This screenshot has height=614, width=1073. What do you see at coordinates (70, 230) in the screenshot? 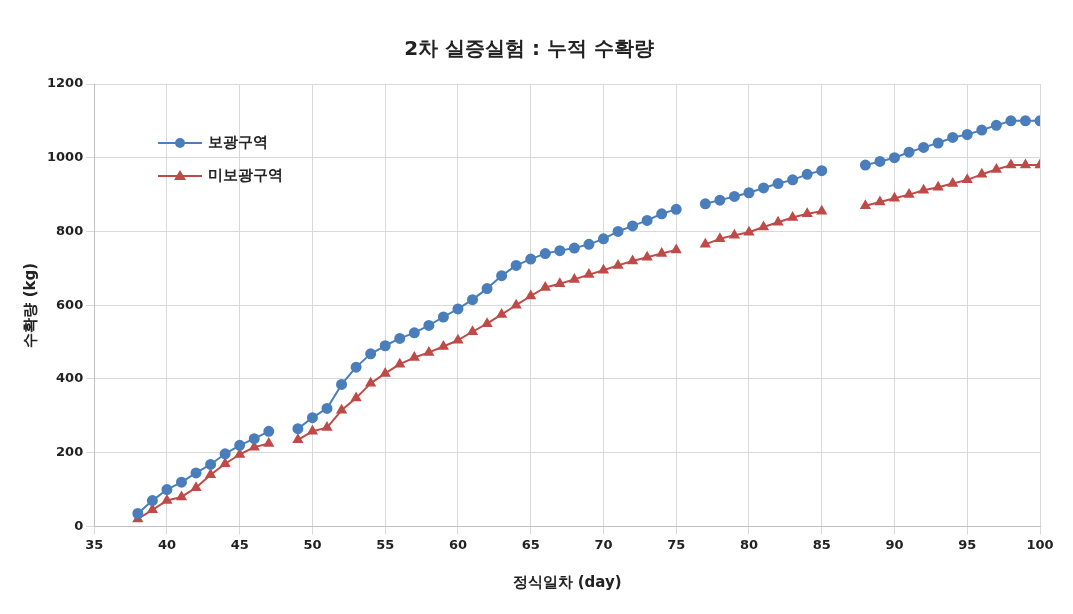
I see `y-tick-label: 800` at bounding box center [70, 230].